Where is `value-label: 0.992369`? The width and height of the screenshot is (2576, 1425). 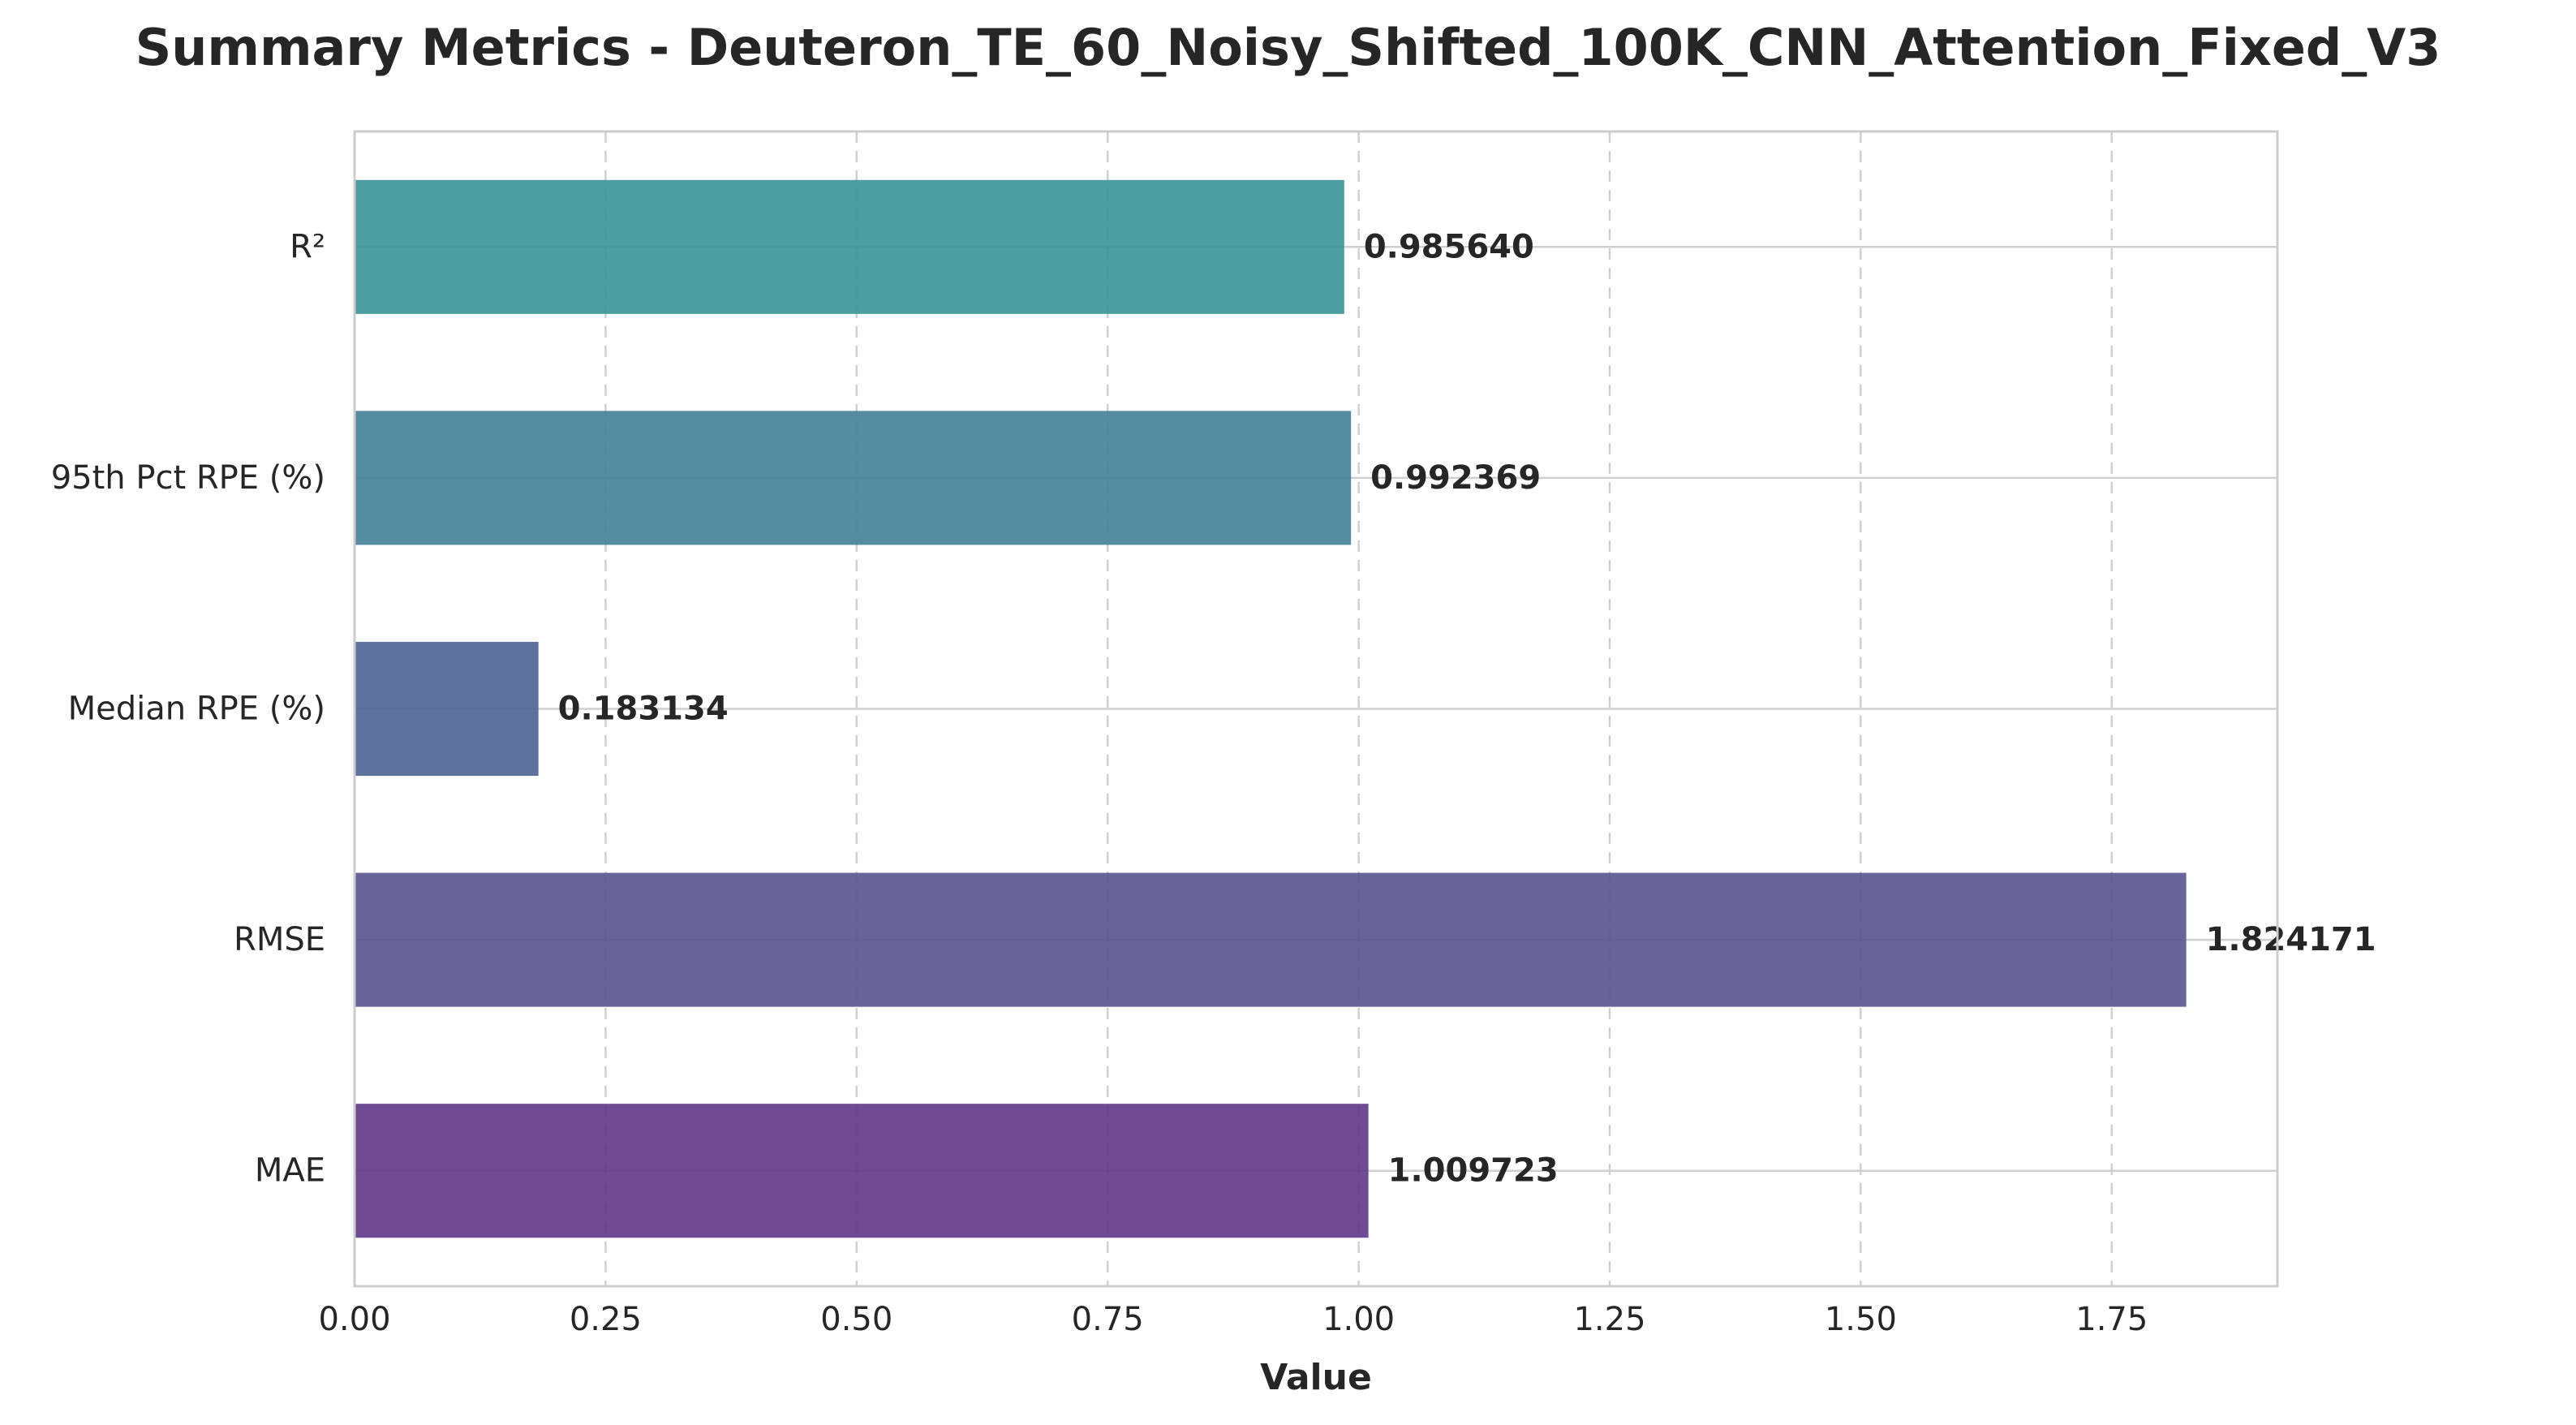
value-label: 0.992369 is located at coordinates (1456, 478).